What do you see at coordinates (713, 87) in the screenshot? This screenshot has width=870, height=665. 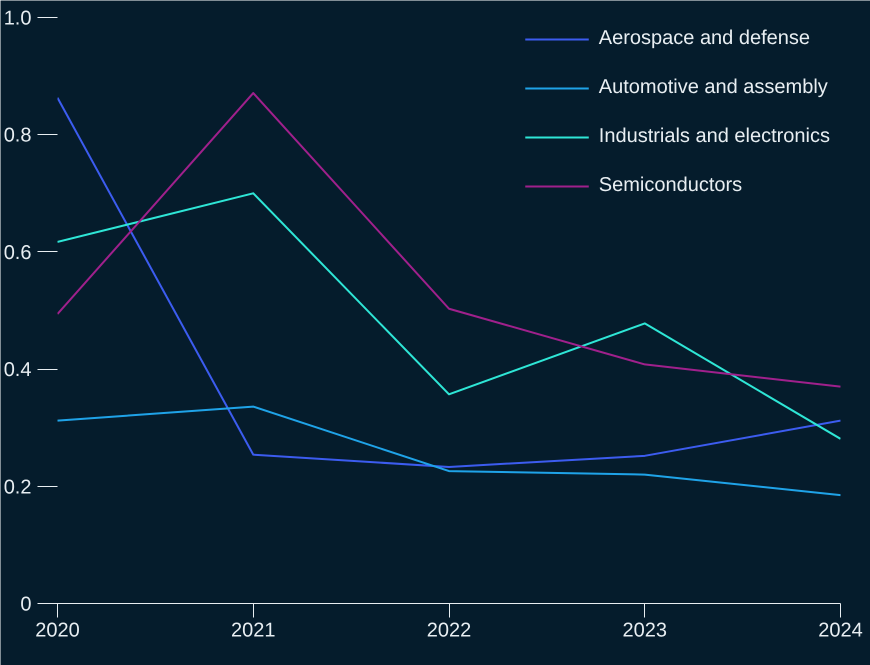 I see `legend-label: Automotive and assembly` at bounding box center [713, 87].